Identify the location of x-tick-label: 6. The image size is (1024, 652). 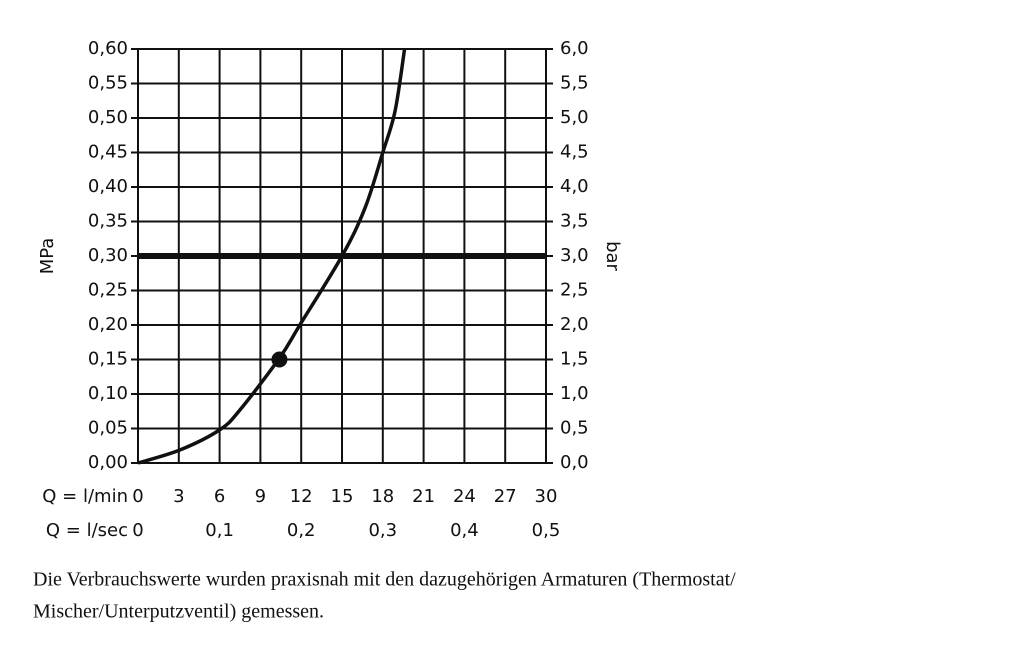
(219, 496).